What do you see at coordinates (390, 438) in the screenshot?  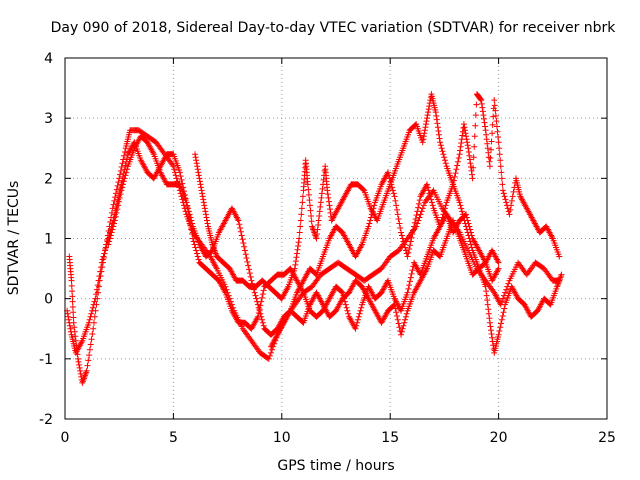 I see `x-tick-label: 15` at bounding box center [390, 438].